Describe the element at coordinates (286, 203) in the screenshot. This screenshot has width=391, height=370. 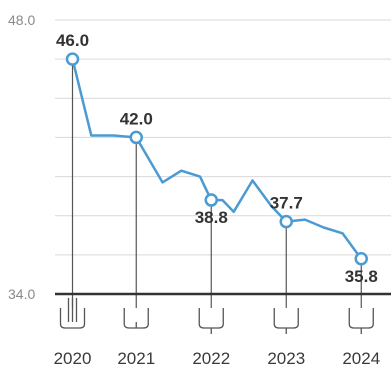
I see `data-label: 37.7` at that location.